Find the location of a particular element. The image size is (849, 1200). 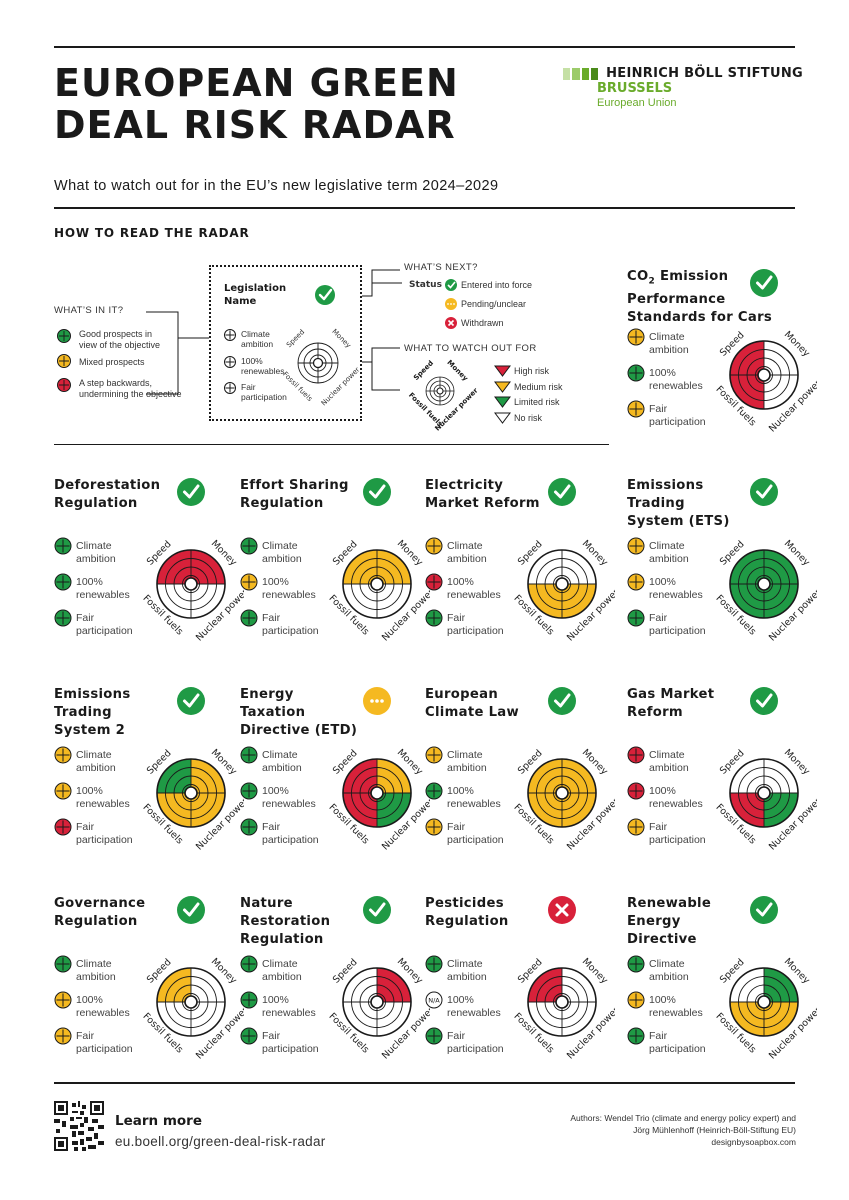

logo-square-icon is located at coordinates (594, 73).